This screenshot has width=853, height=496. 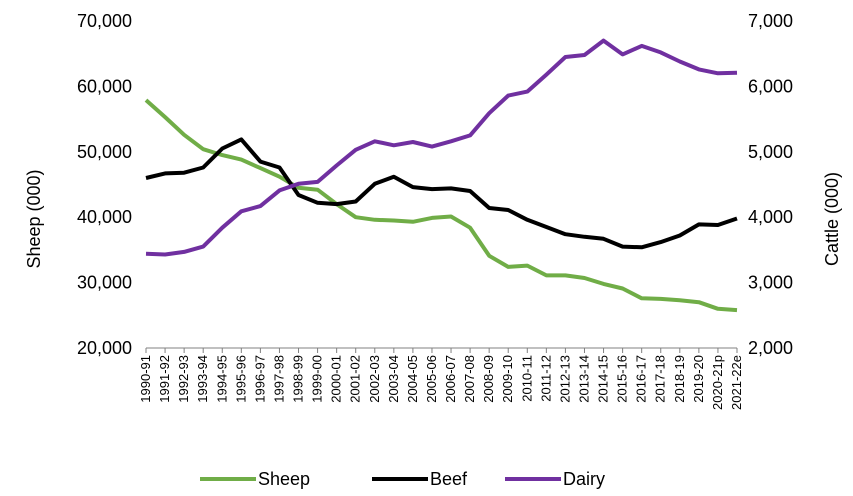 I want to click on x-tick-label: 1991-92, so click(x=164, y=379).